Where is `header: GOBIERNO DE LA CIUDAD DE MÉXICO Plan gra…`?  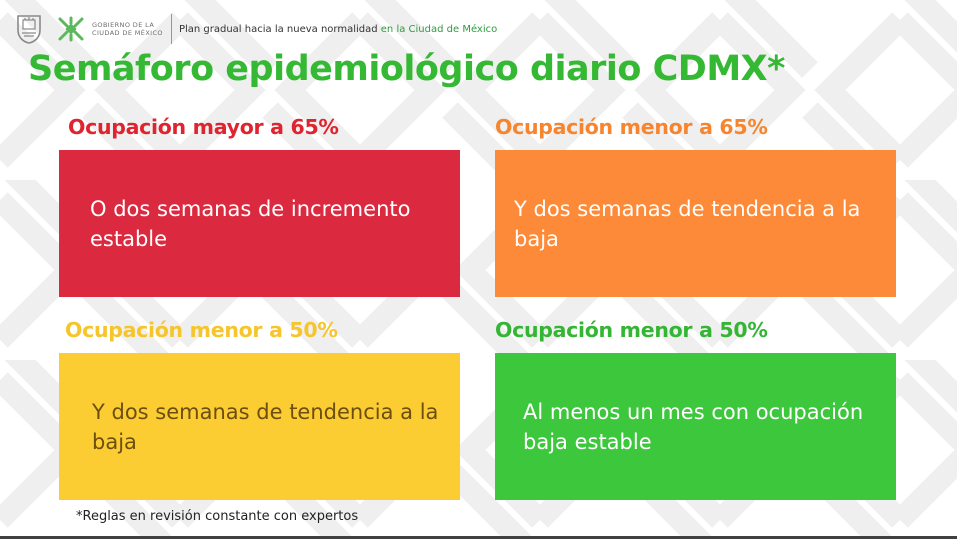 header: GOBIERNO DE LA CIUDAD DE MÉXICO Plan gra… is located at coordinates (256, 29).